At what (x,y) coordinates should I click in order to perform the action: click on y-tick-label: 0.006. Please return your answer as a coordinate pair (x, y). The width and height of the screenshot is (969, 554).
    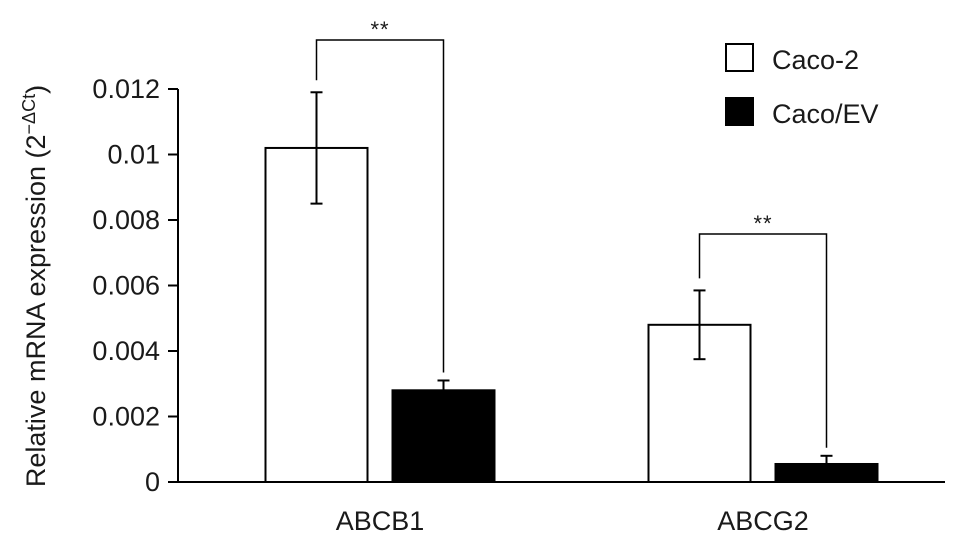
    Looking at the image, I should click on (126, 286).